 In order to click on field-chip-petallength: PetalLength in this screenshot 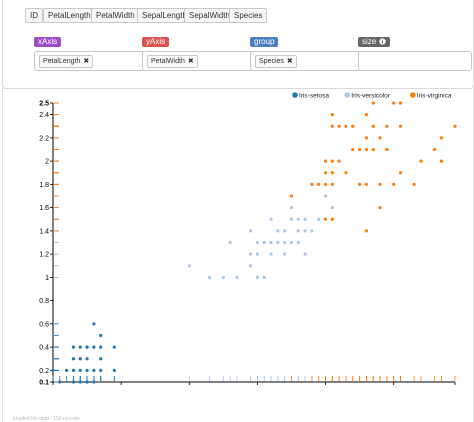, I will do `click(69, 15)`.